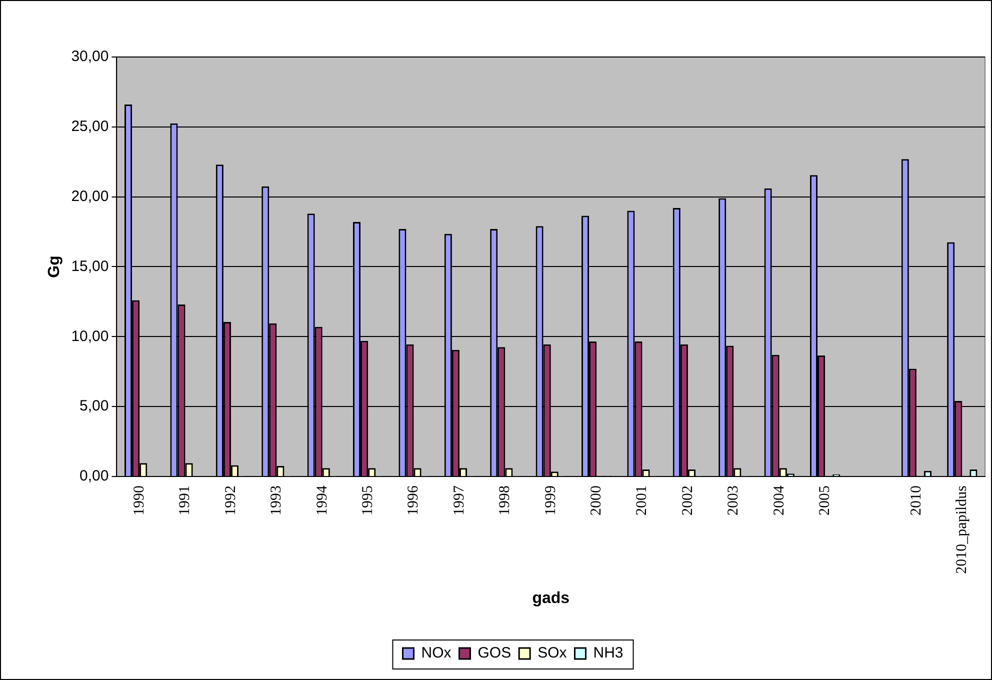 Image resolution: width=992 pixels, height=680 pixels. I want to click on y-tick-label: 30,00, so click(90, 57).